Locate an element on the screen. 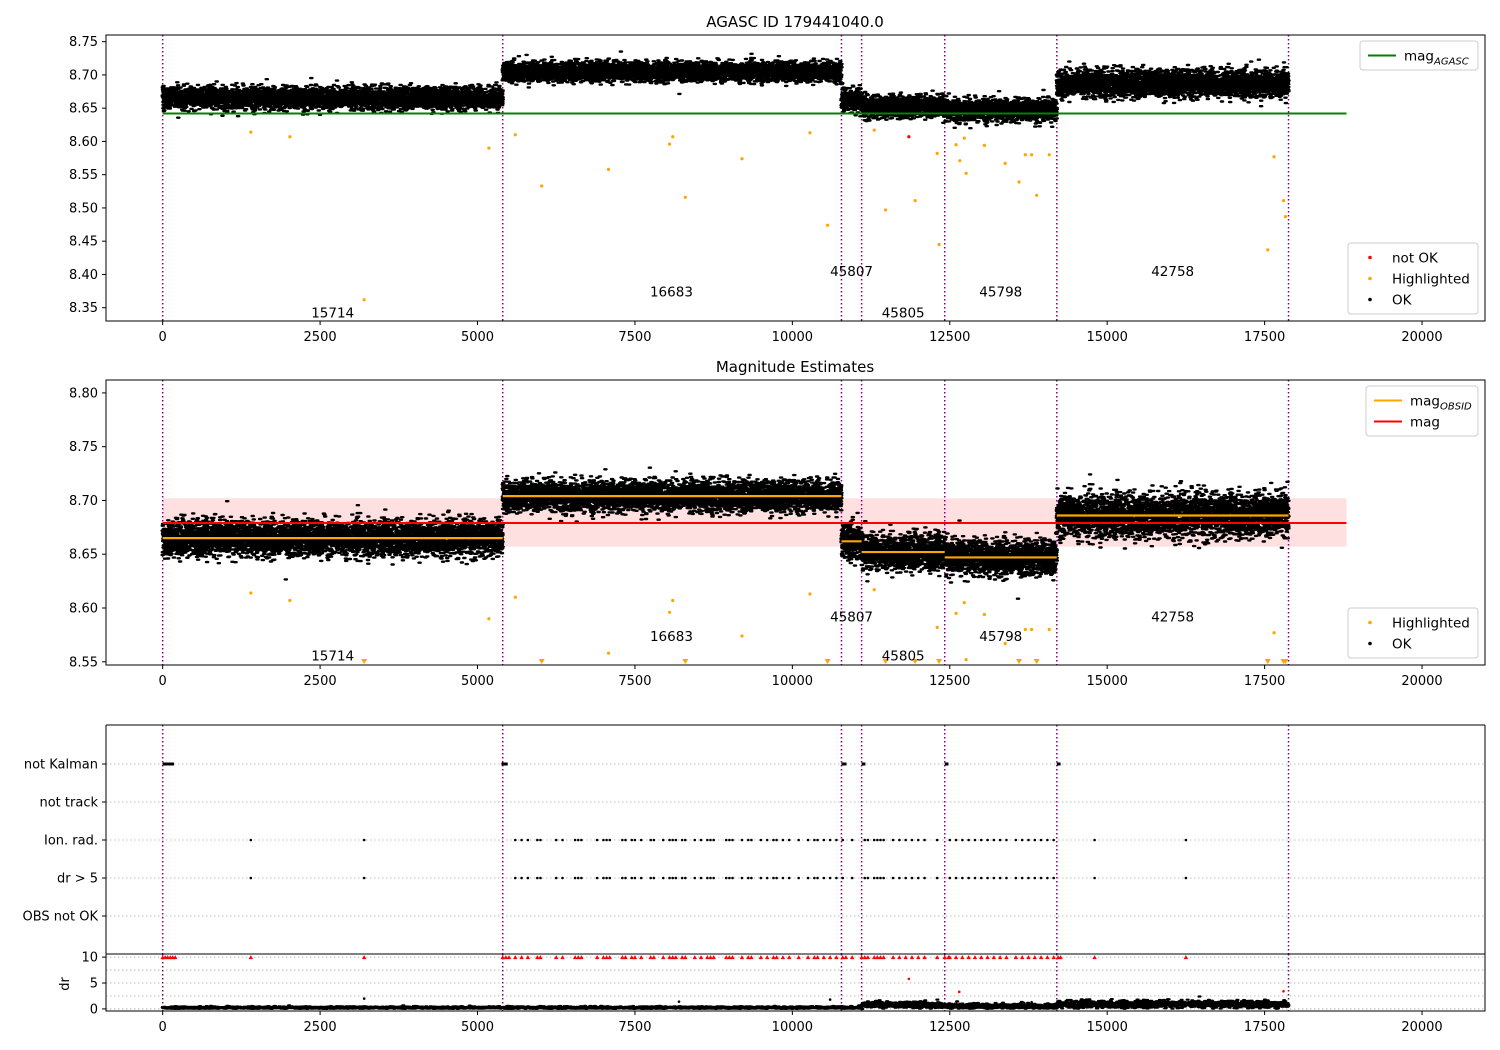  legend-label: OK is located at coordinates (1402, 645).